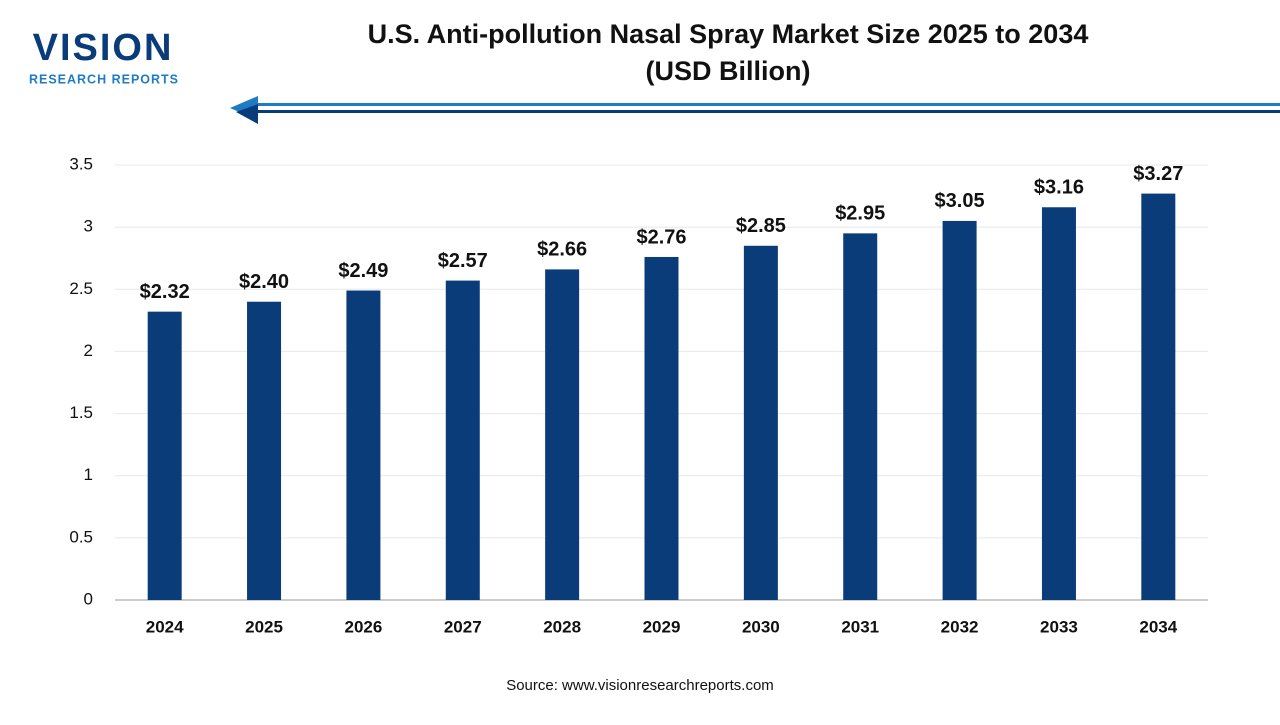 This screenshot has height=725, width=1280. I want to click on x-tick-label: 2029, so click(662, 626).